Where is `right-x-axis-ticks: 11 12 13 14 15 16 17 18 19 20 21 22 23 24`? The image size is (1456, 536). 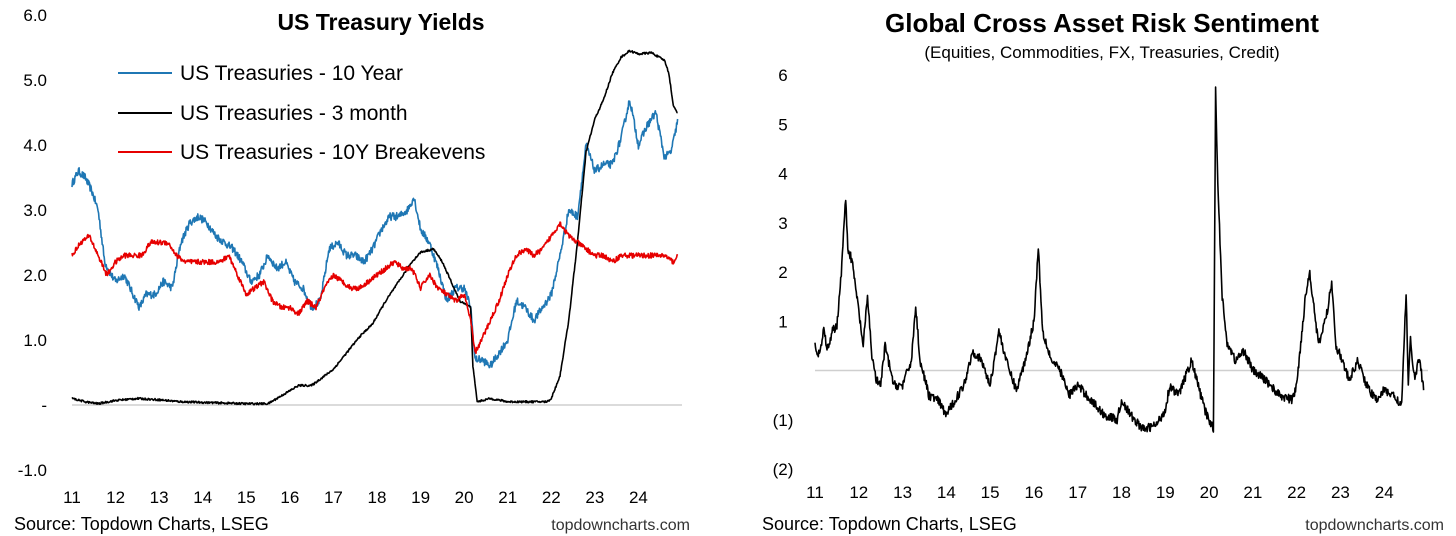 right-x-axis-ticks: 11 12 13 14 15 16 17 18 19 20 21 22 23 24 is located at coordinates (1100, 492).